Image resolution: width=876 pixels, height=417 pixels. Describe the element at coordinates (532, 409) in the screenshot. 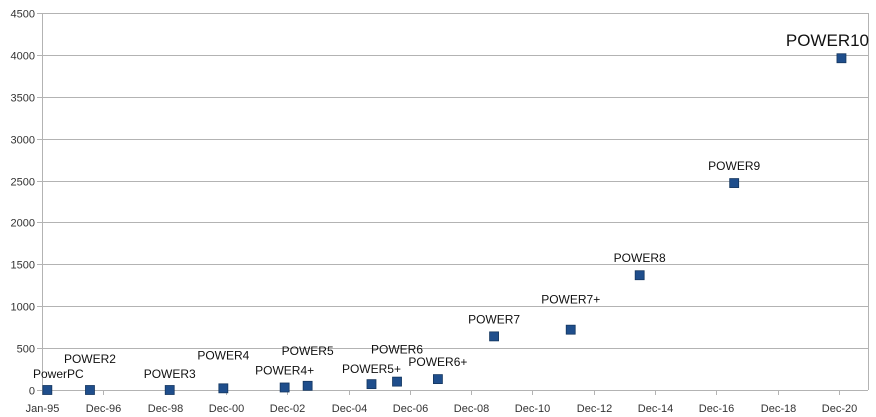

I see `x-tick-label: Dec-10` at that location.